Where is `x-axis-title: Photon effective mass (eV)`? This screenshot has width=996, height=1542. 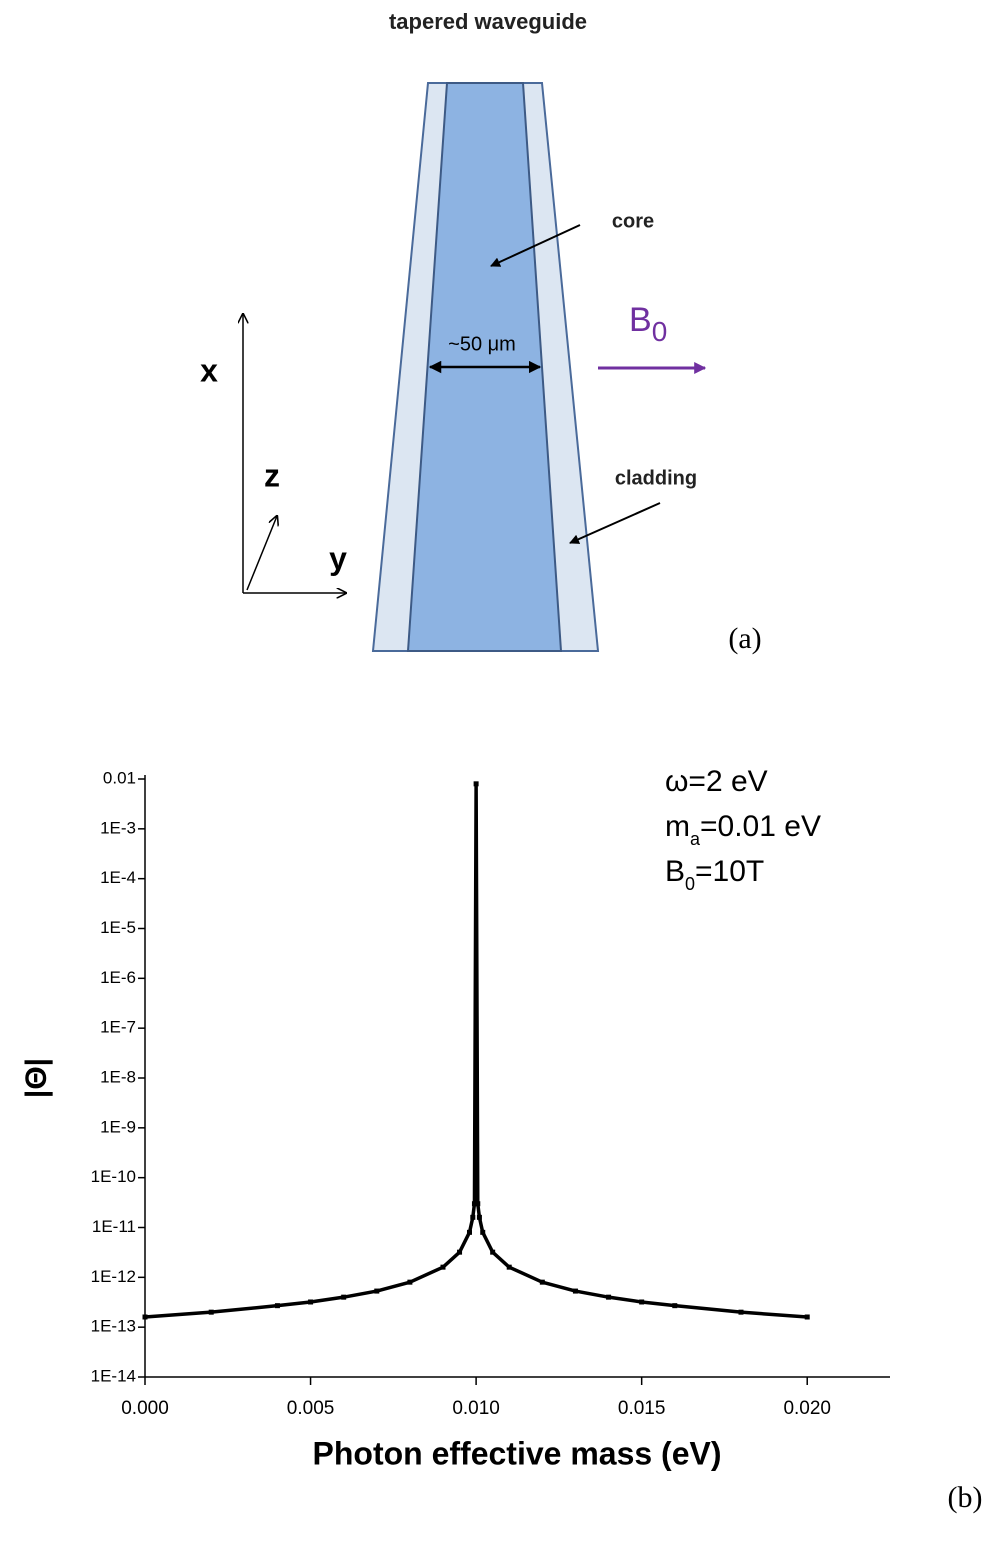
x-axis-title: Photon effective mass (eV) is located at coordinates (517, 1453).